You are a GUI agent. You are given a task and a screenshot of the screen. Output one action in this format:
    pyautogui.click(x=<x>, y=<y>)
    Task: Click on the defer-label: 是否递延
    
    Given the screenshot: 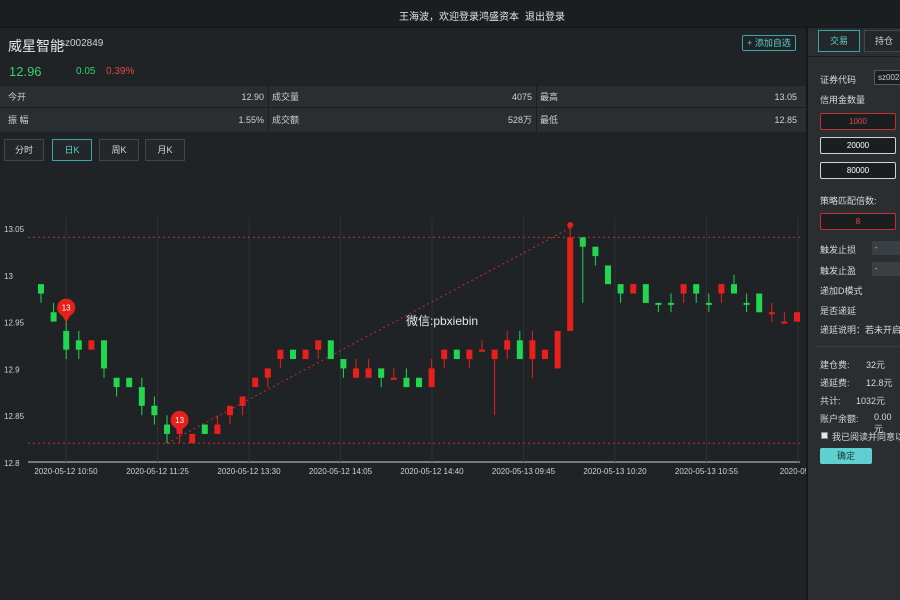 What is the action you would take?
    pyautogui.click(x=838, y=311)
    